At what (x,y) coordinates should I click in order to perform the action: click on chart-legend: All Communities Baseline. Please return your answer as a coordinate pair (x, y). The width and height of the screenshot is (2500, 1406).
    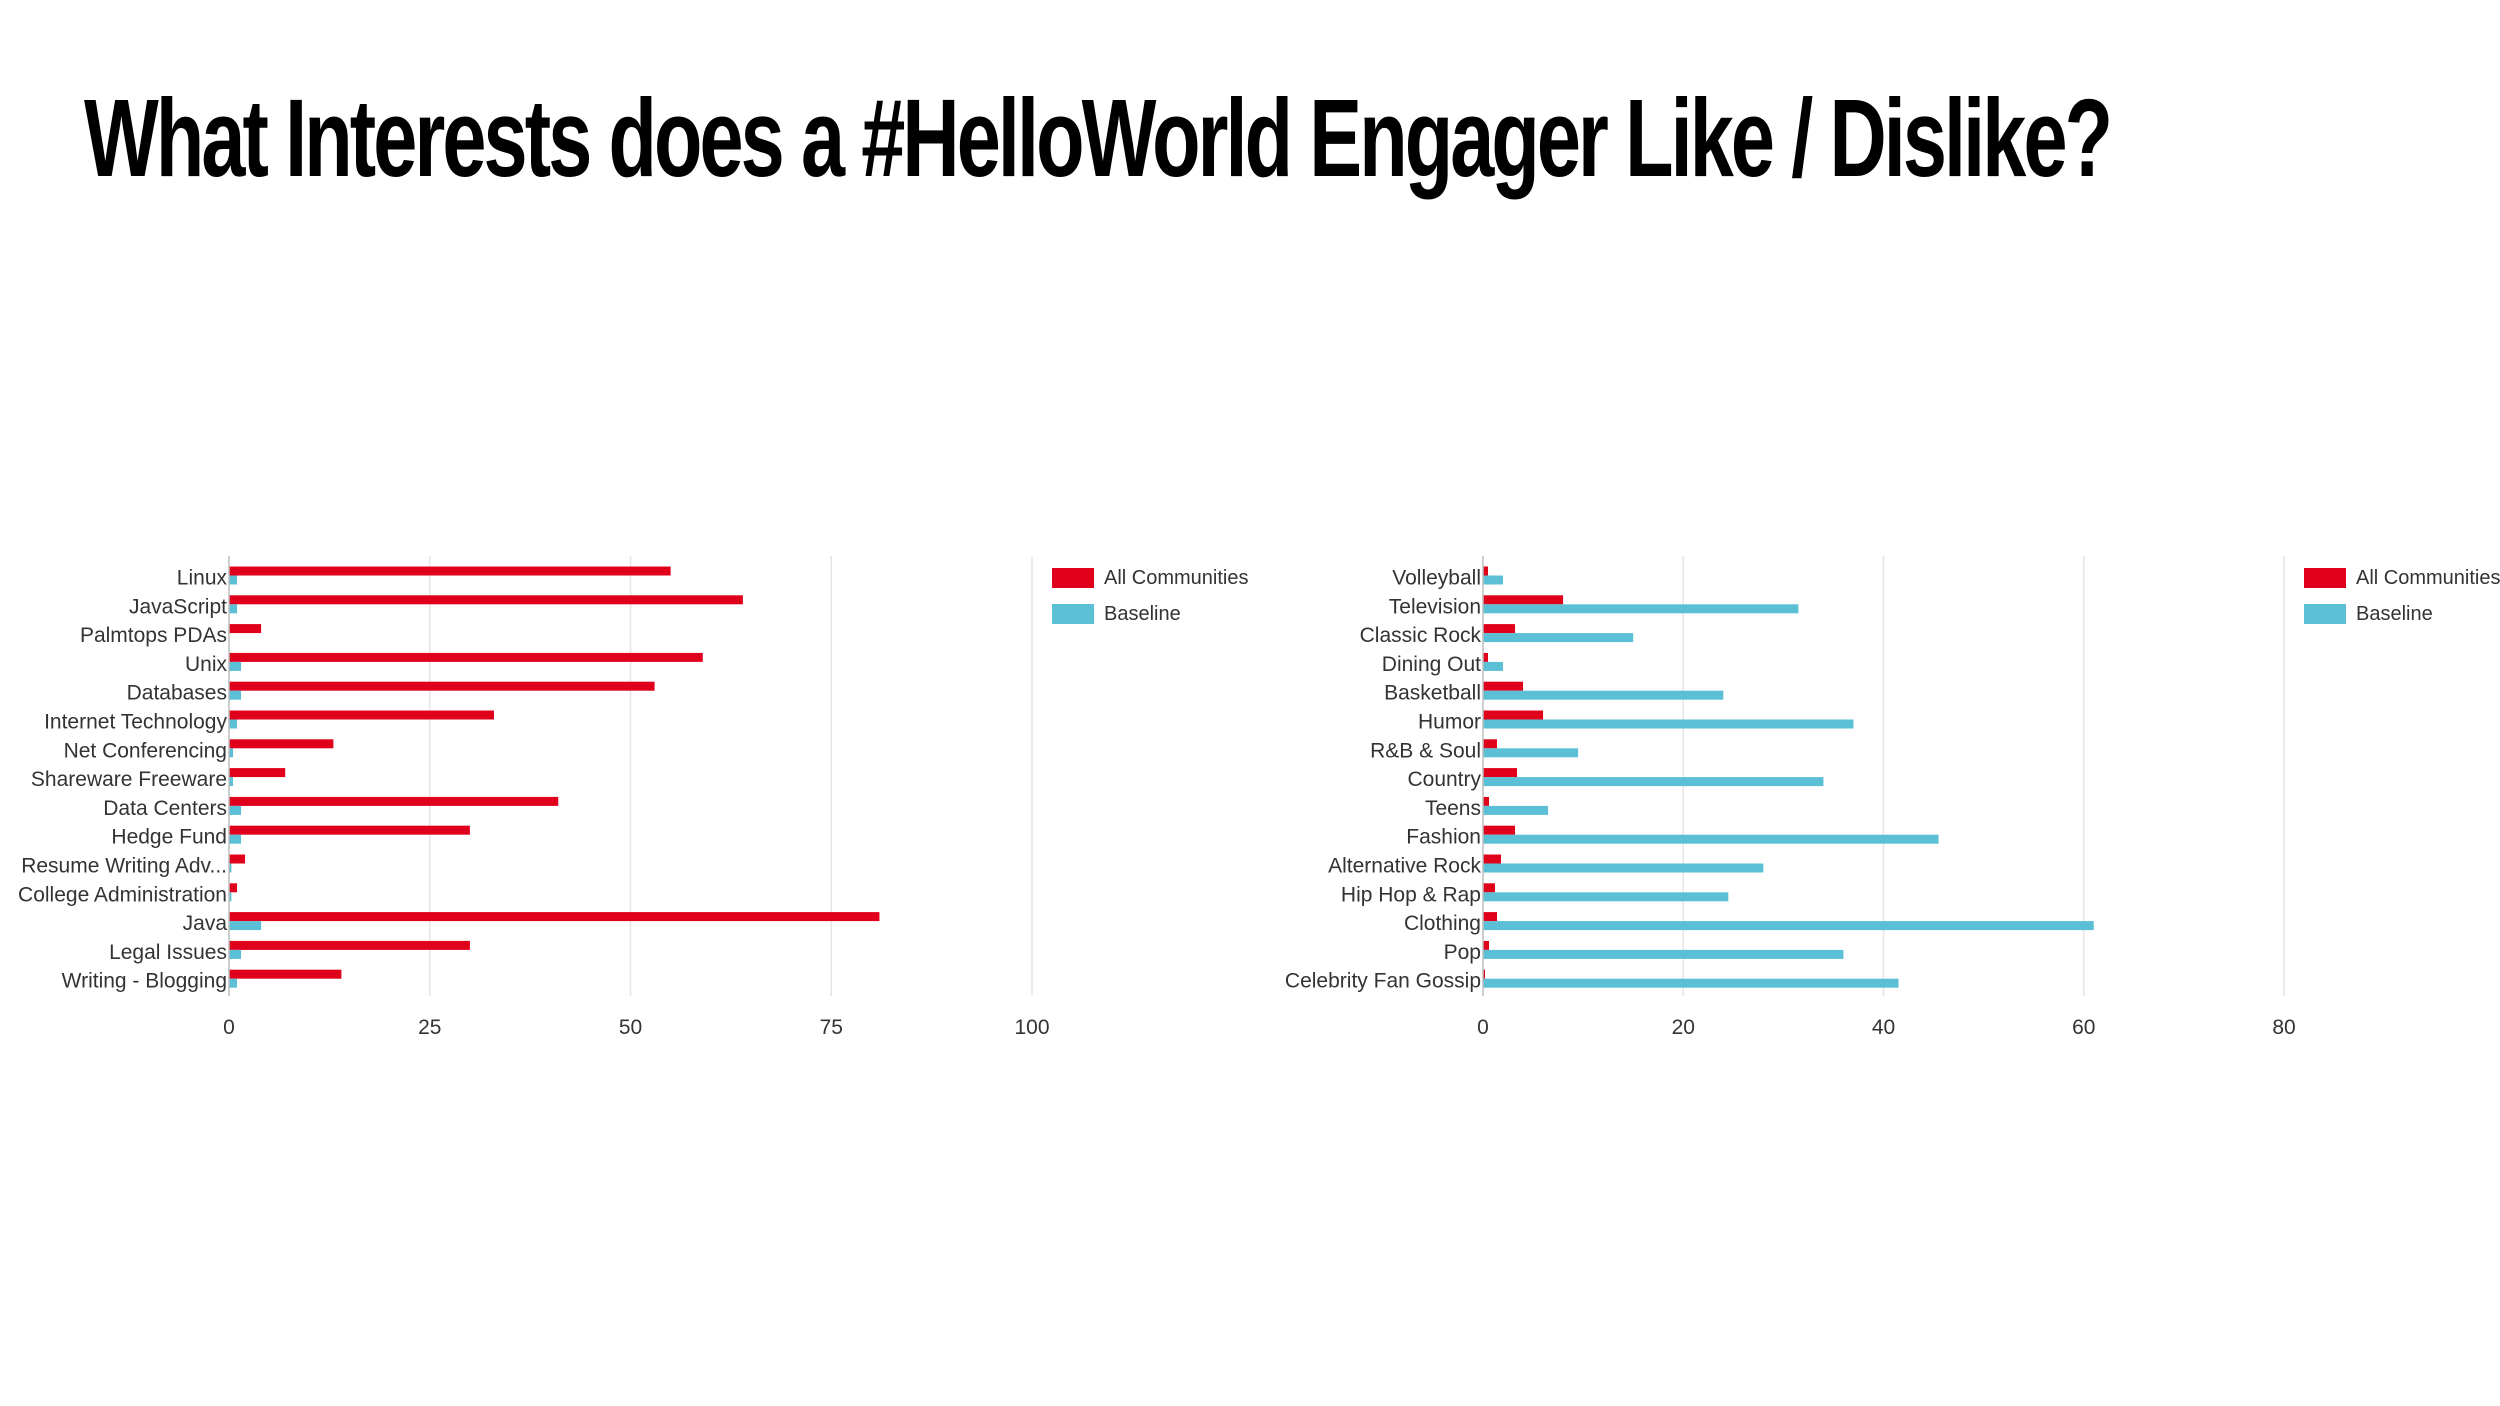
    Looking at the image, I should click on (1162, 600).